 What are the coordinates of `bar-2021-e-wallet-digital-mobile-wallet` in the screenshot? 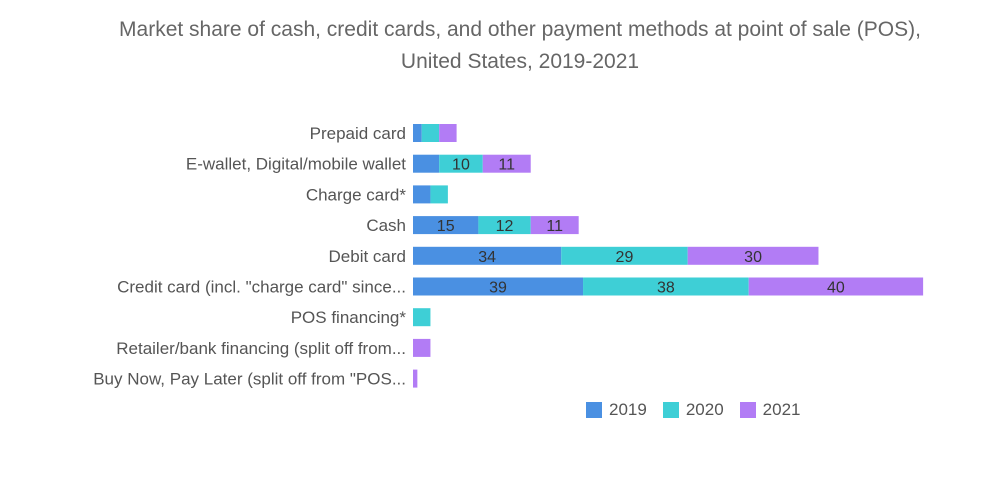 It's located at (506, 163).